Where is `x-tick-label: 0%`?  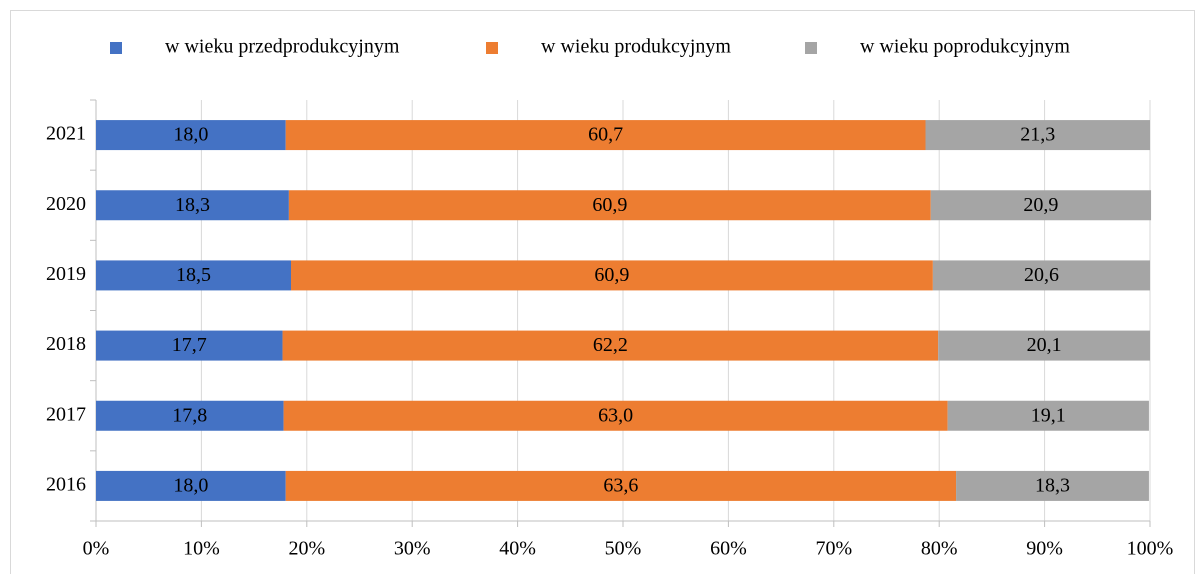
x-tick-label: 0% is located at coordinates (96, 549).